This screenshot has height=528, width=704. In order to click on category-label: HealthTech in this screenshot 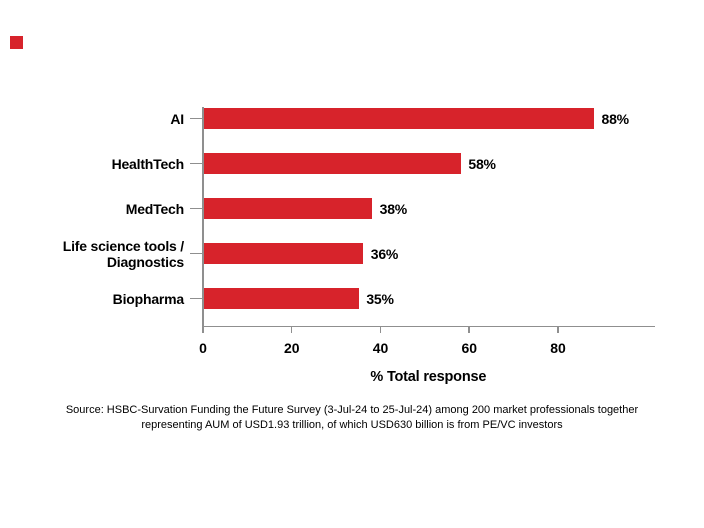, I will do `click(148, 163)`.